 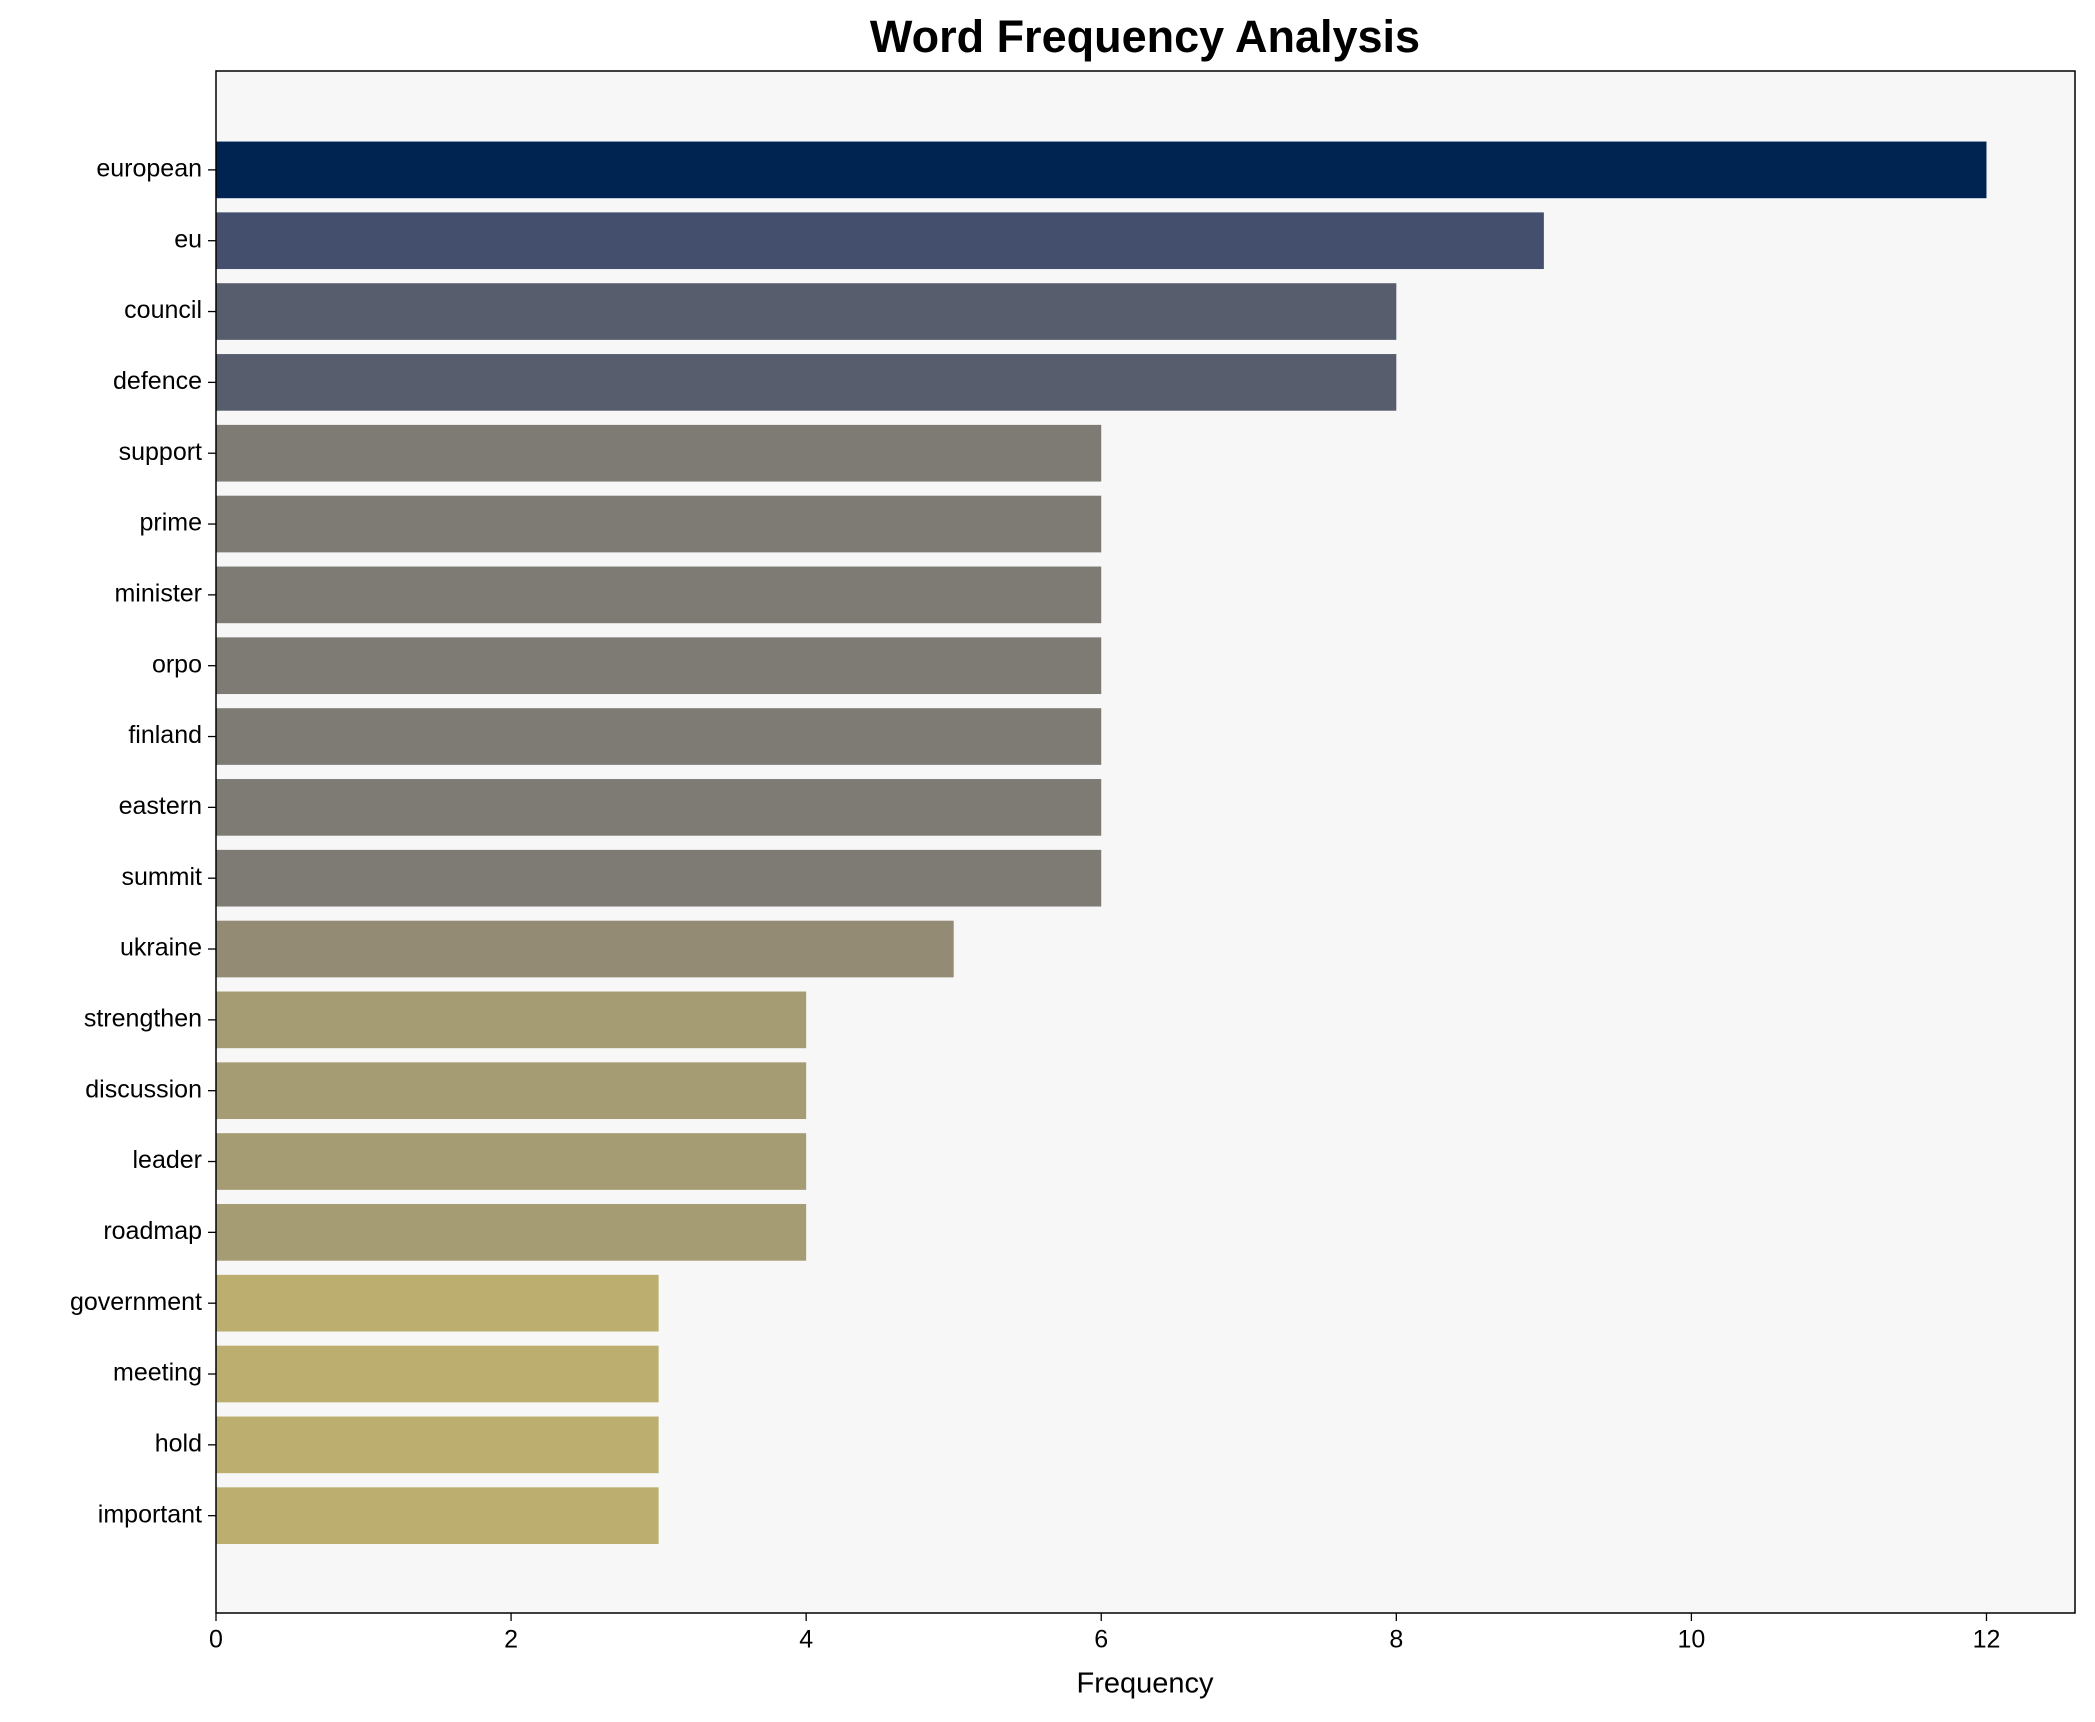 I want to click on y-tick-label: minister, so click(x=158, y=593).